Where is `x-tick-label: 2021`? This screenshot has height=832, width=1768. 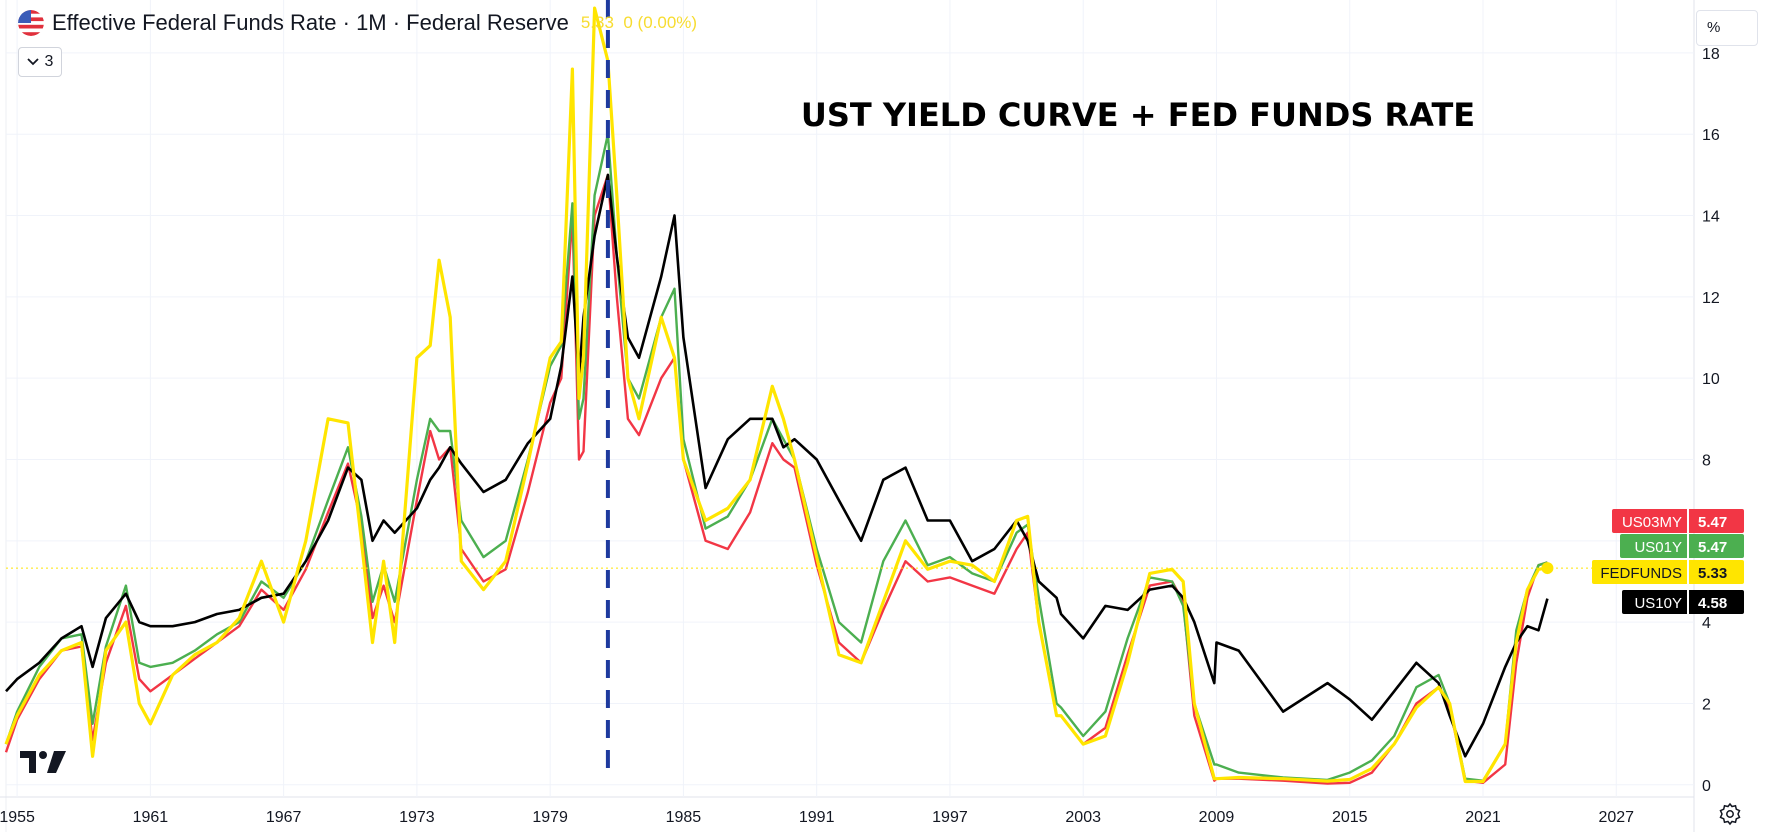
x-tick-label: 2021 is located at coordinates (1483, 817).